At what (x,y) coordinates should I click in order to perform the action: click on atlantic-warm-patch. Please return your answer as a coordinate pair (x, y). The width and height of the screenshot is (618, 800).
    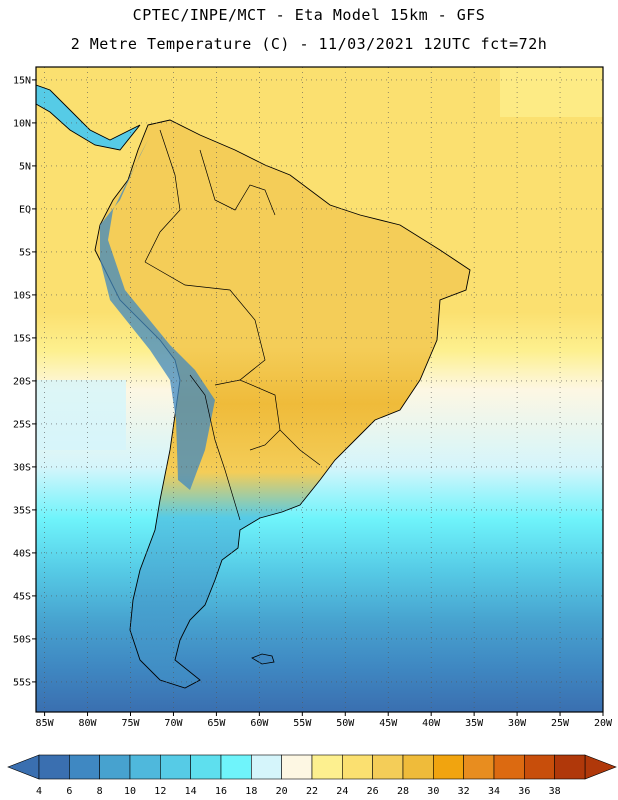
    Looking at the image, I should click on (551, 92).